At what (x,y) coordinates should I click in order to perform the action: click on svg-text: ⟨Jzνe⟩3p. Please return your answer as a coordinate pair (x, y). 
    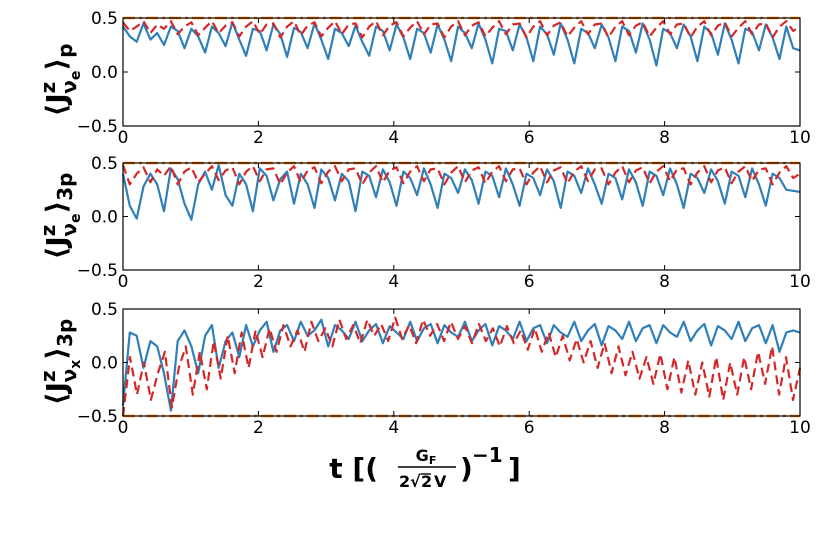
    Looking at the image, I should click on (60, 215).